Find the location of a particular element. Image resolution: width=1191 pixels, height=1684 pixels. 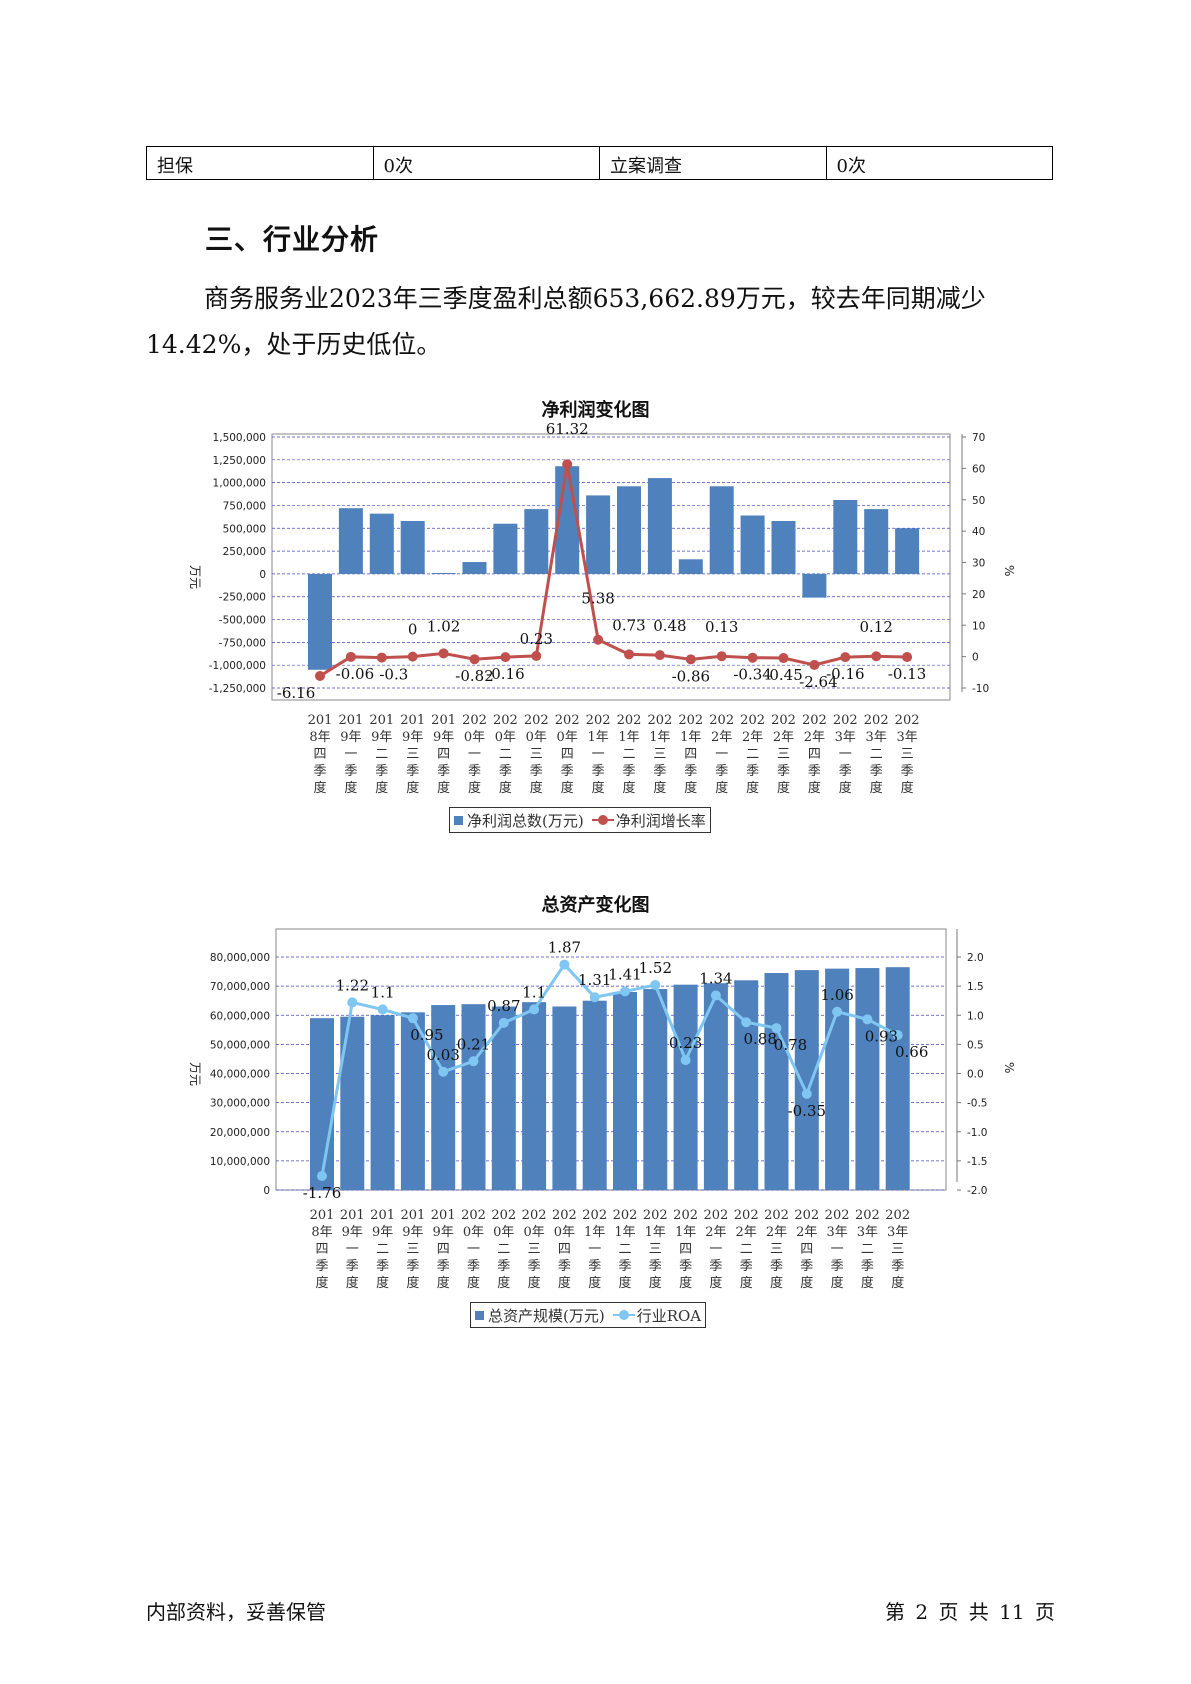

y-tick-label: 250,000 is located at coordinates (244, 552).